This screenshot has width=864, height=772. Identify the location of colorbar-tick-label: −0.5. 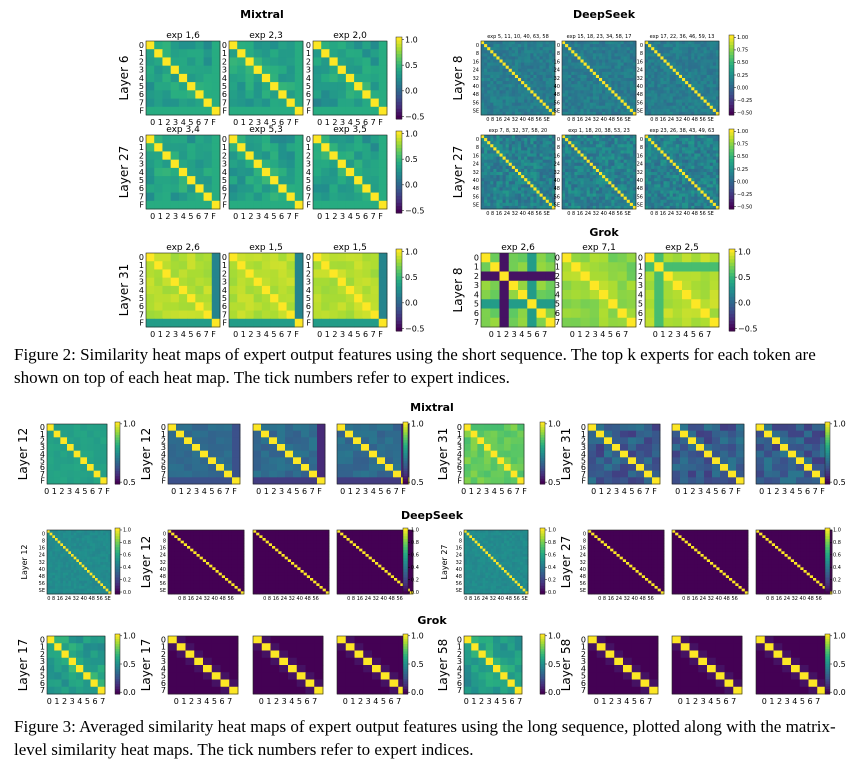
(414, 328).